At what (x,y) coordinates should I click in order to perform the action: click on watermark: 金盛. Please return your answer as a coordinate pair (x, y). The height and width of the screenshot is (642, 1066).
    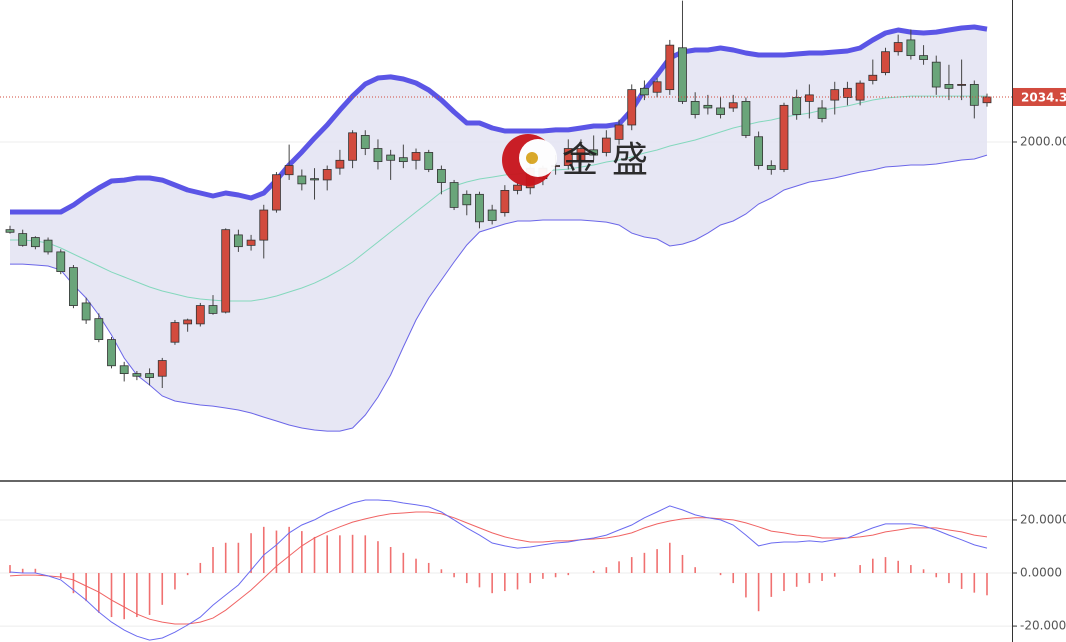
    Looking at the image, I should click on (582, 160).